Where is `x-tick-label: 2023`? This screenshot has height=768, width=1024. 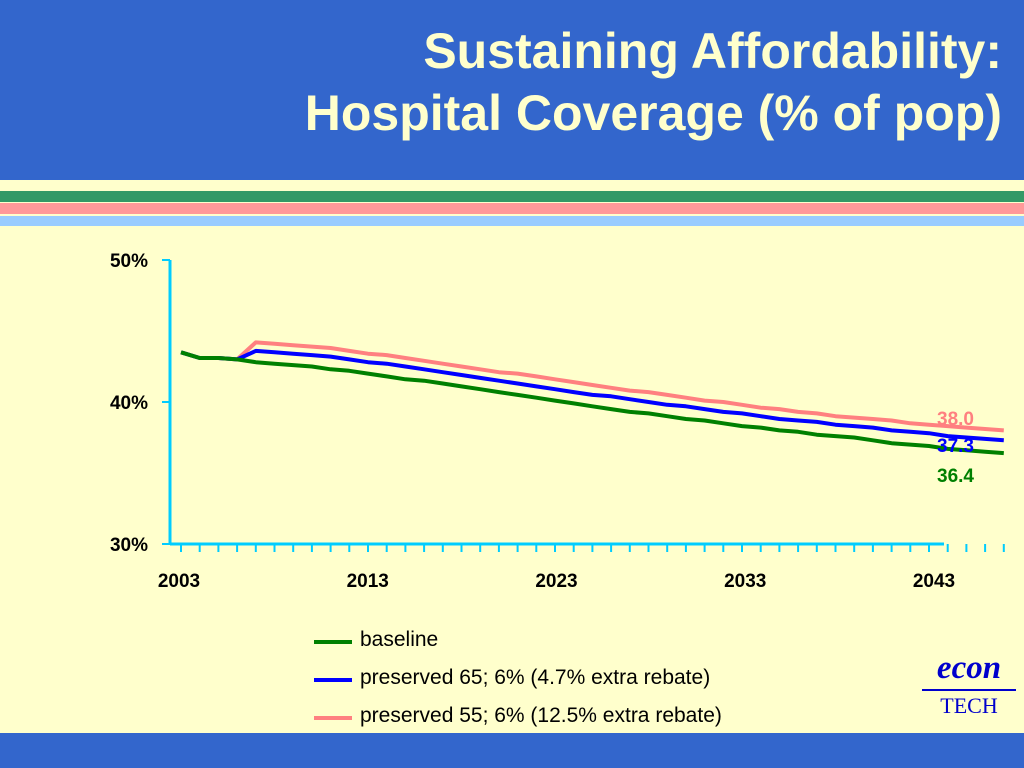 x-tick-label: 2023 is located at coordinates (556, 581).